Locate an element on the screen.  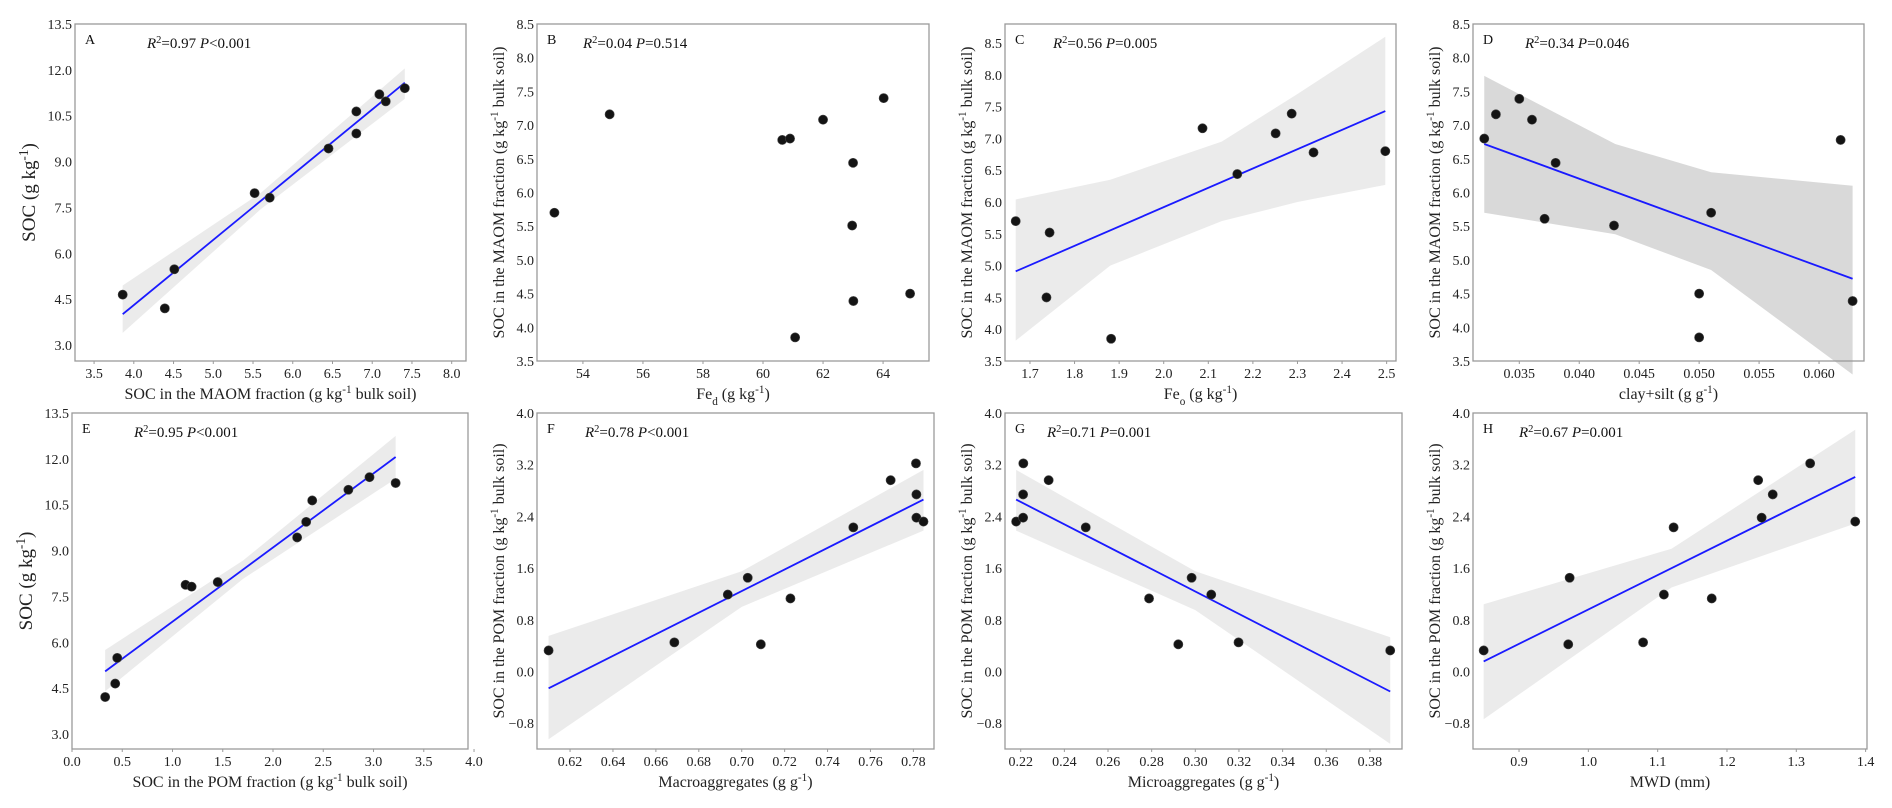
y-tick-label: −0.8 is located at coordinates (989, 724).